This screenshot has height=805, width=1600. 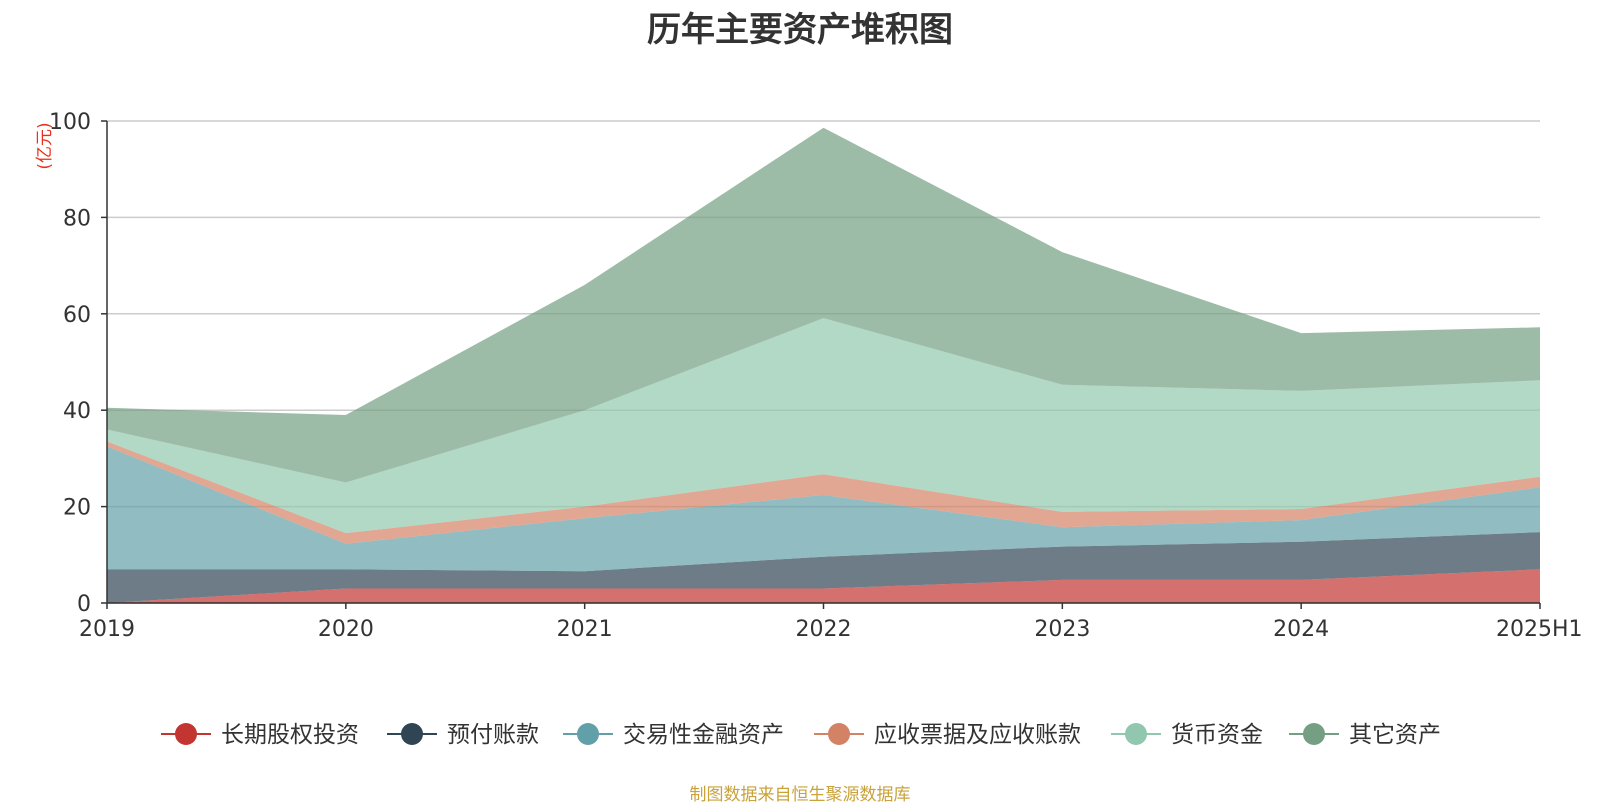 What do you see at coordinates (45, 145) in the screenshot?
I see `y-axis-unit-label: (亿元)` at bounding box center [45, 145].